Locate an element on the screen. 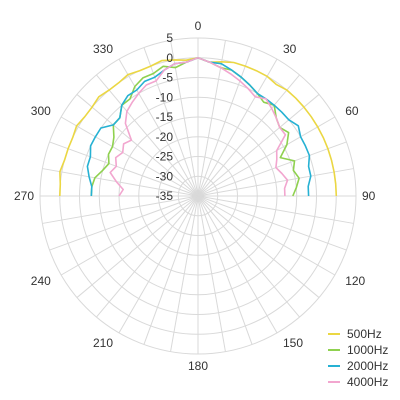 This screenshot has height=400, width=400. angle-tick-label: 180 is located at coordinates (198, 366).